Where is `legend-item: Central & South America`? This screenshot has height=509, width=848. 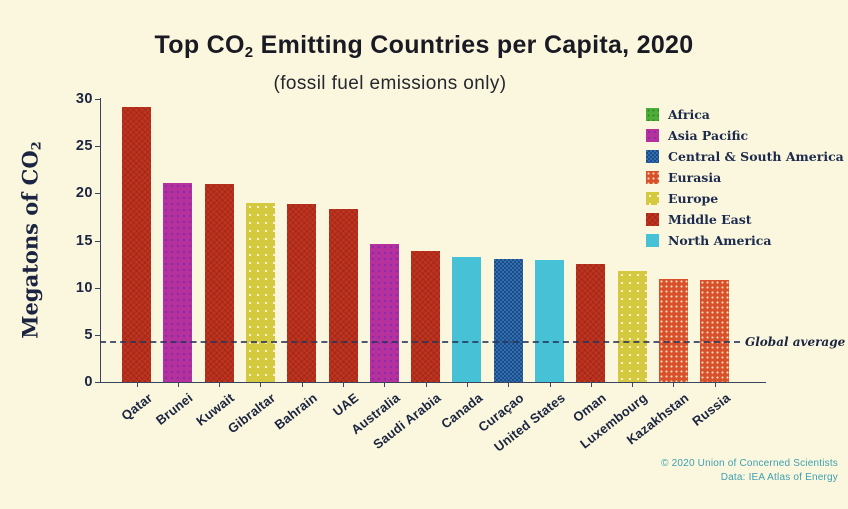
legend-item: Central & South America is located at coordinates (745, 156).